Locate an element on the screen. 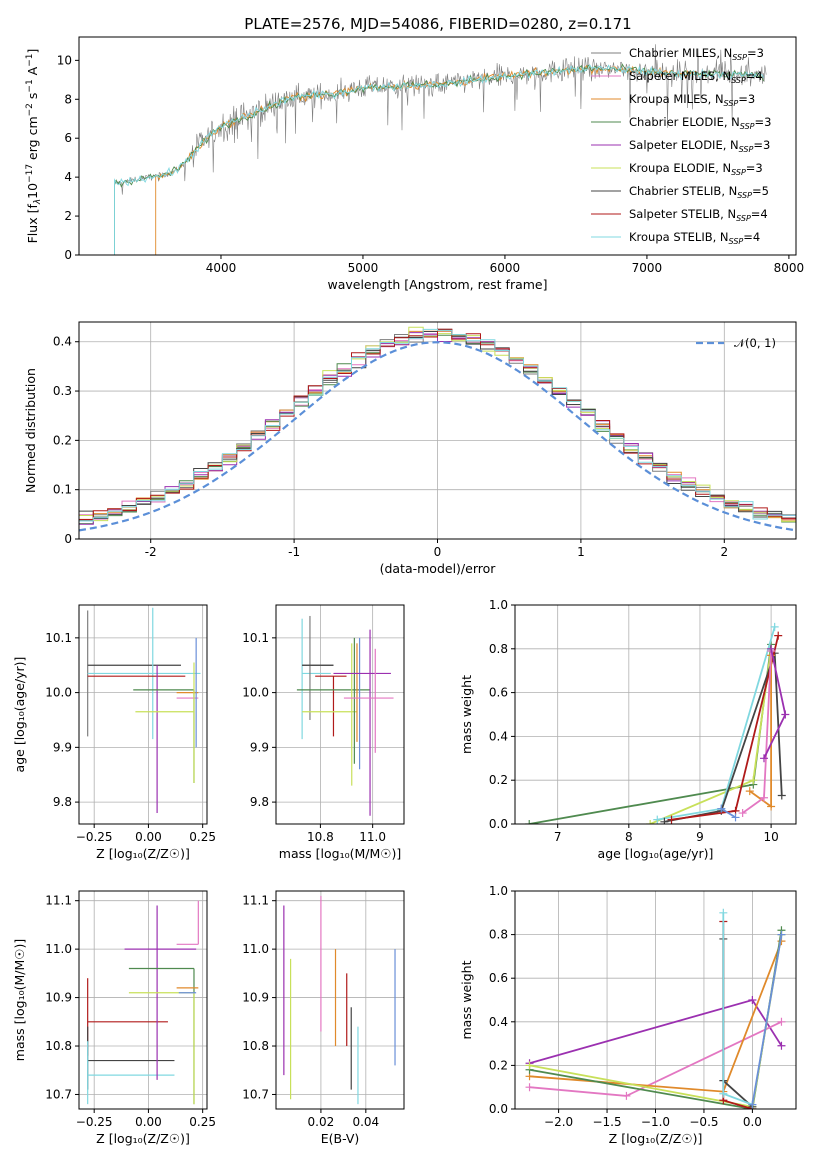 This screenshot has width=819, height=1170. legend-entry: Kroupa MILES, NSSP=3 is located at coordinates (692, 100).